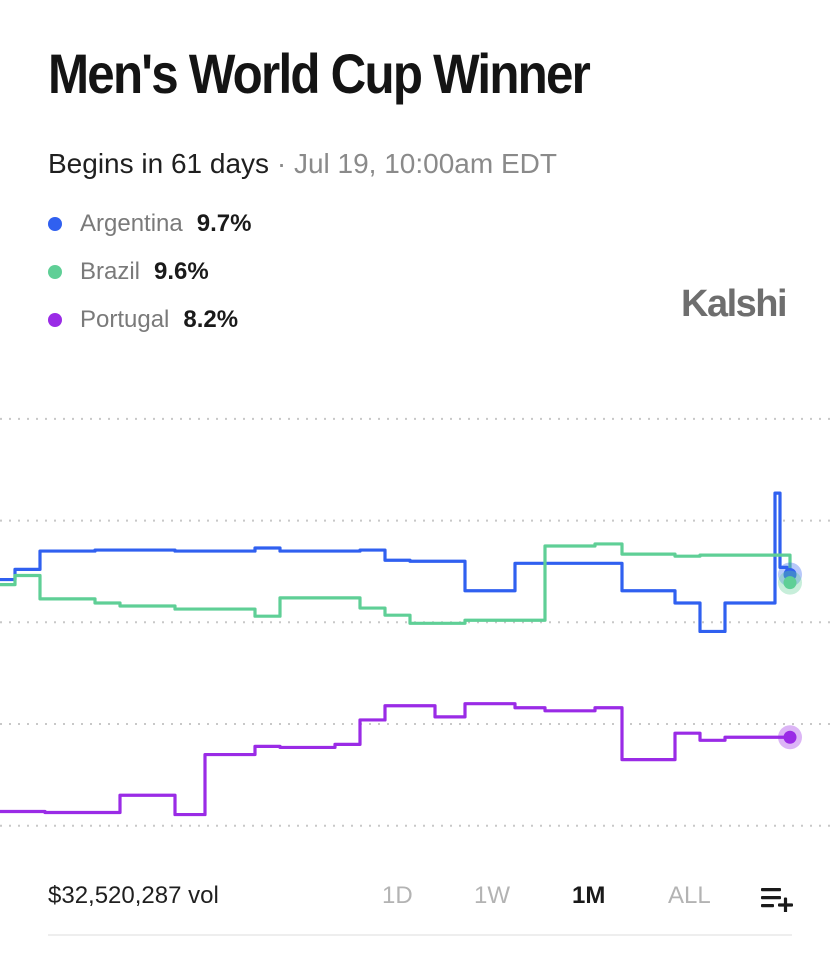 The image size is (840, 960). I want to click on endpoint-dot-portugal, so click(790, 737).